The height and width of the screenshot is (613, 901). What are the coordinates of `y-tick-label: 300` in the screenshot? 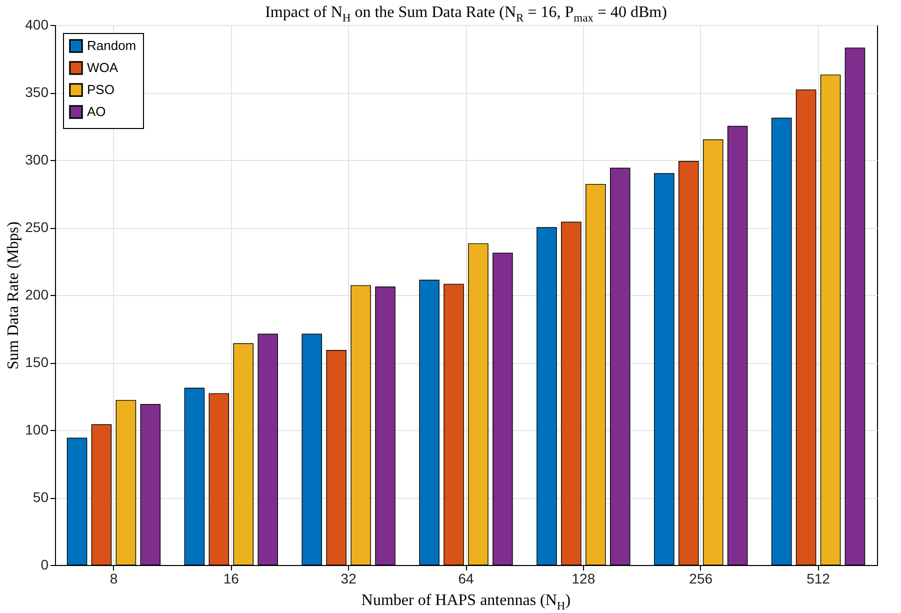 It's located at (37, 160).